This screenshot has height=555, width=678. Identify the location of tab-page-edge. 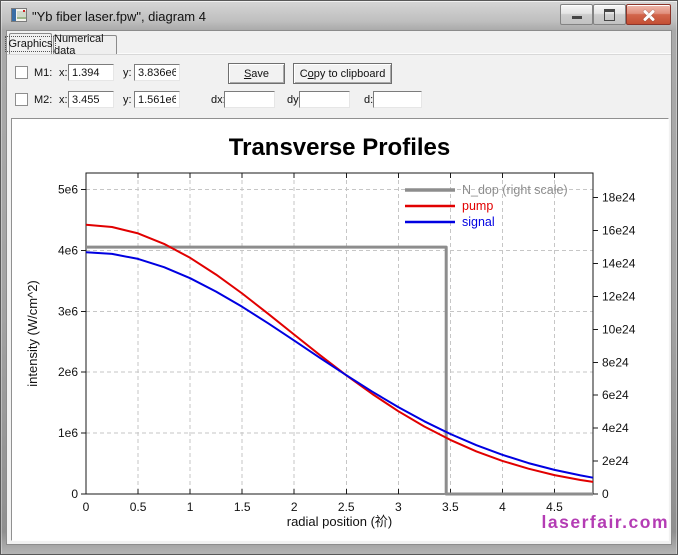
(339, 54).